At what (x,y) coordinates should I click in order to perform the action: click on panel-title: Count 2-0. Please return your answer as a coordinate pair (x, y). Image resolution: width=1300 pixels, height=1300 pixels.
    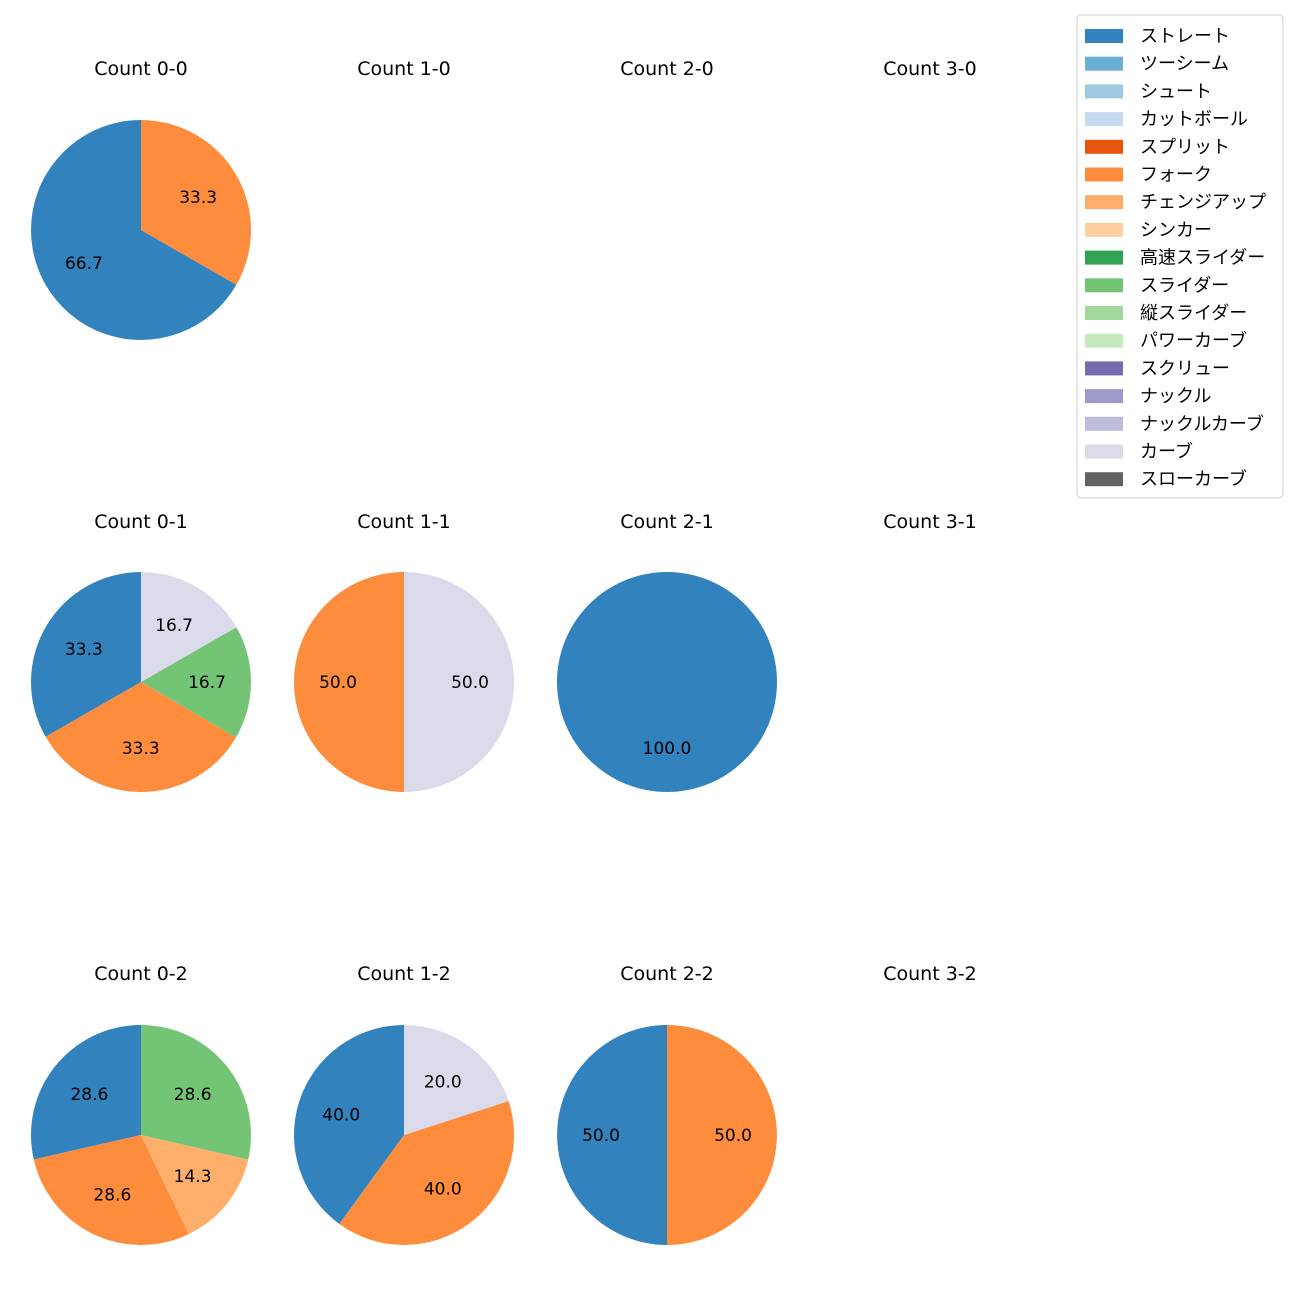
    Looking at the image, I should click on (667, 69).